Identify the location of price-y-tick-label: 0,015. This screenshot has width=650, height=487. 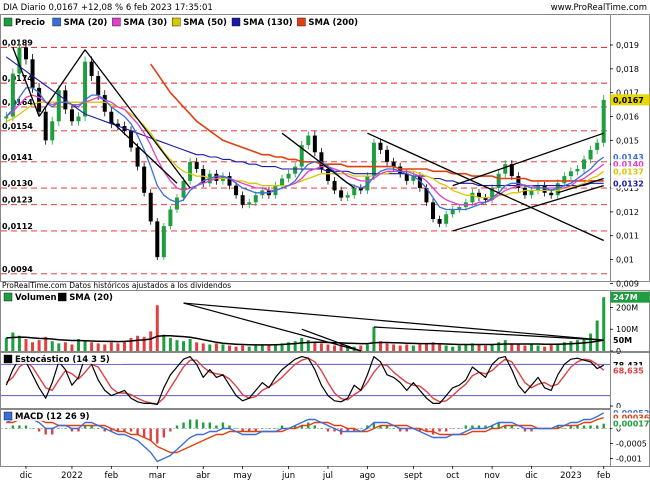
(627, 140).